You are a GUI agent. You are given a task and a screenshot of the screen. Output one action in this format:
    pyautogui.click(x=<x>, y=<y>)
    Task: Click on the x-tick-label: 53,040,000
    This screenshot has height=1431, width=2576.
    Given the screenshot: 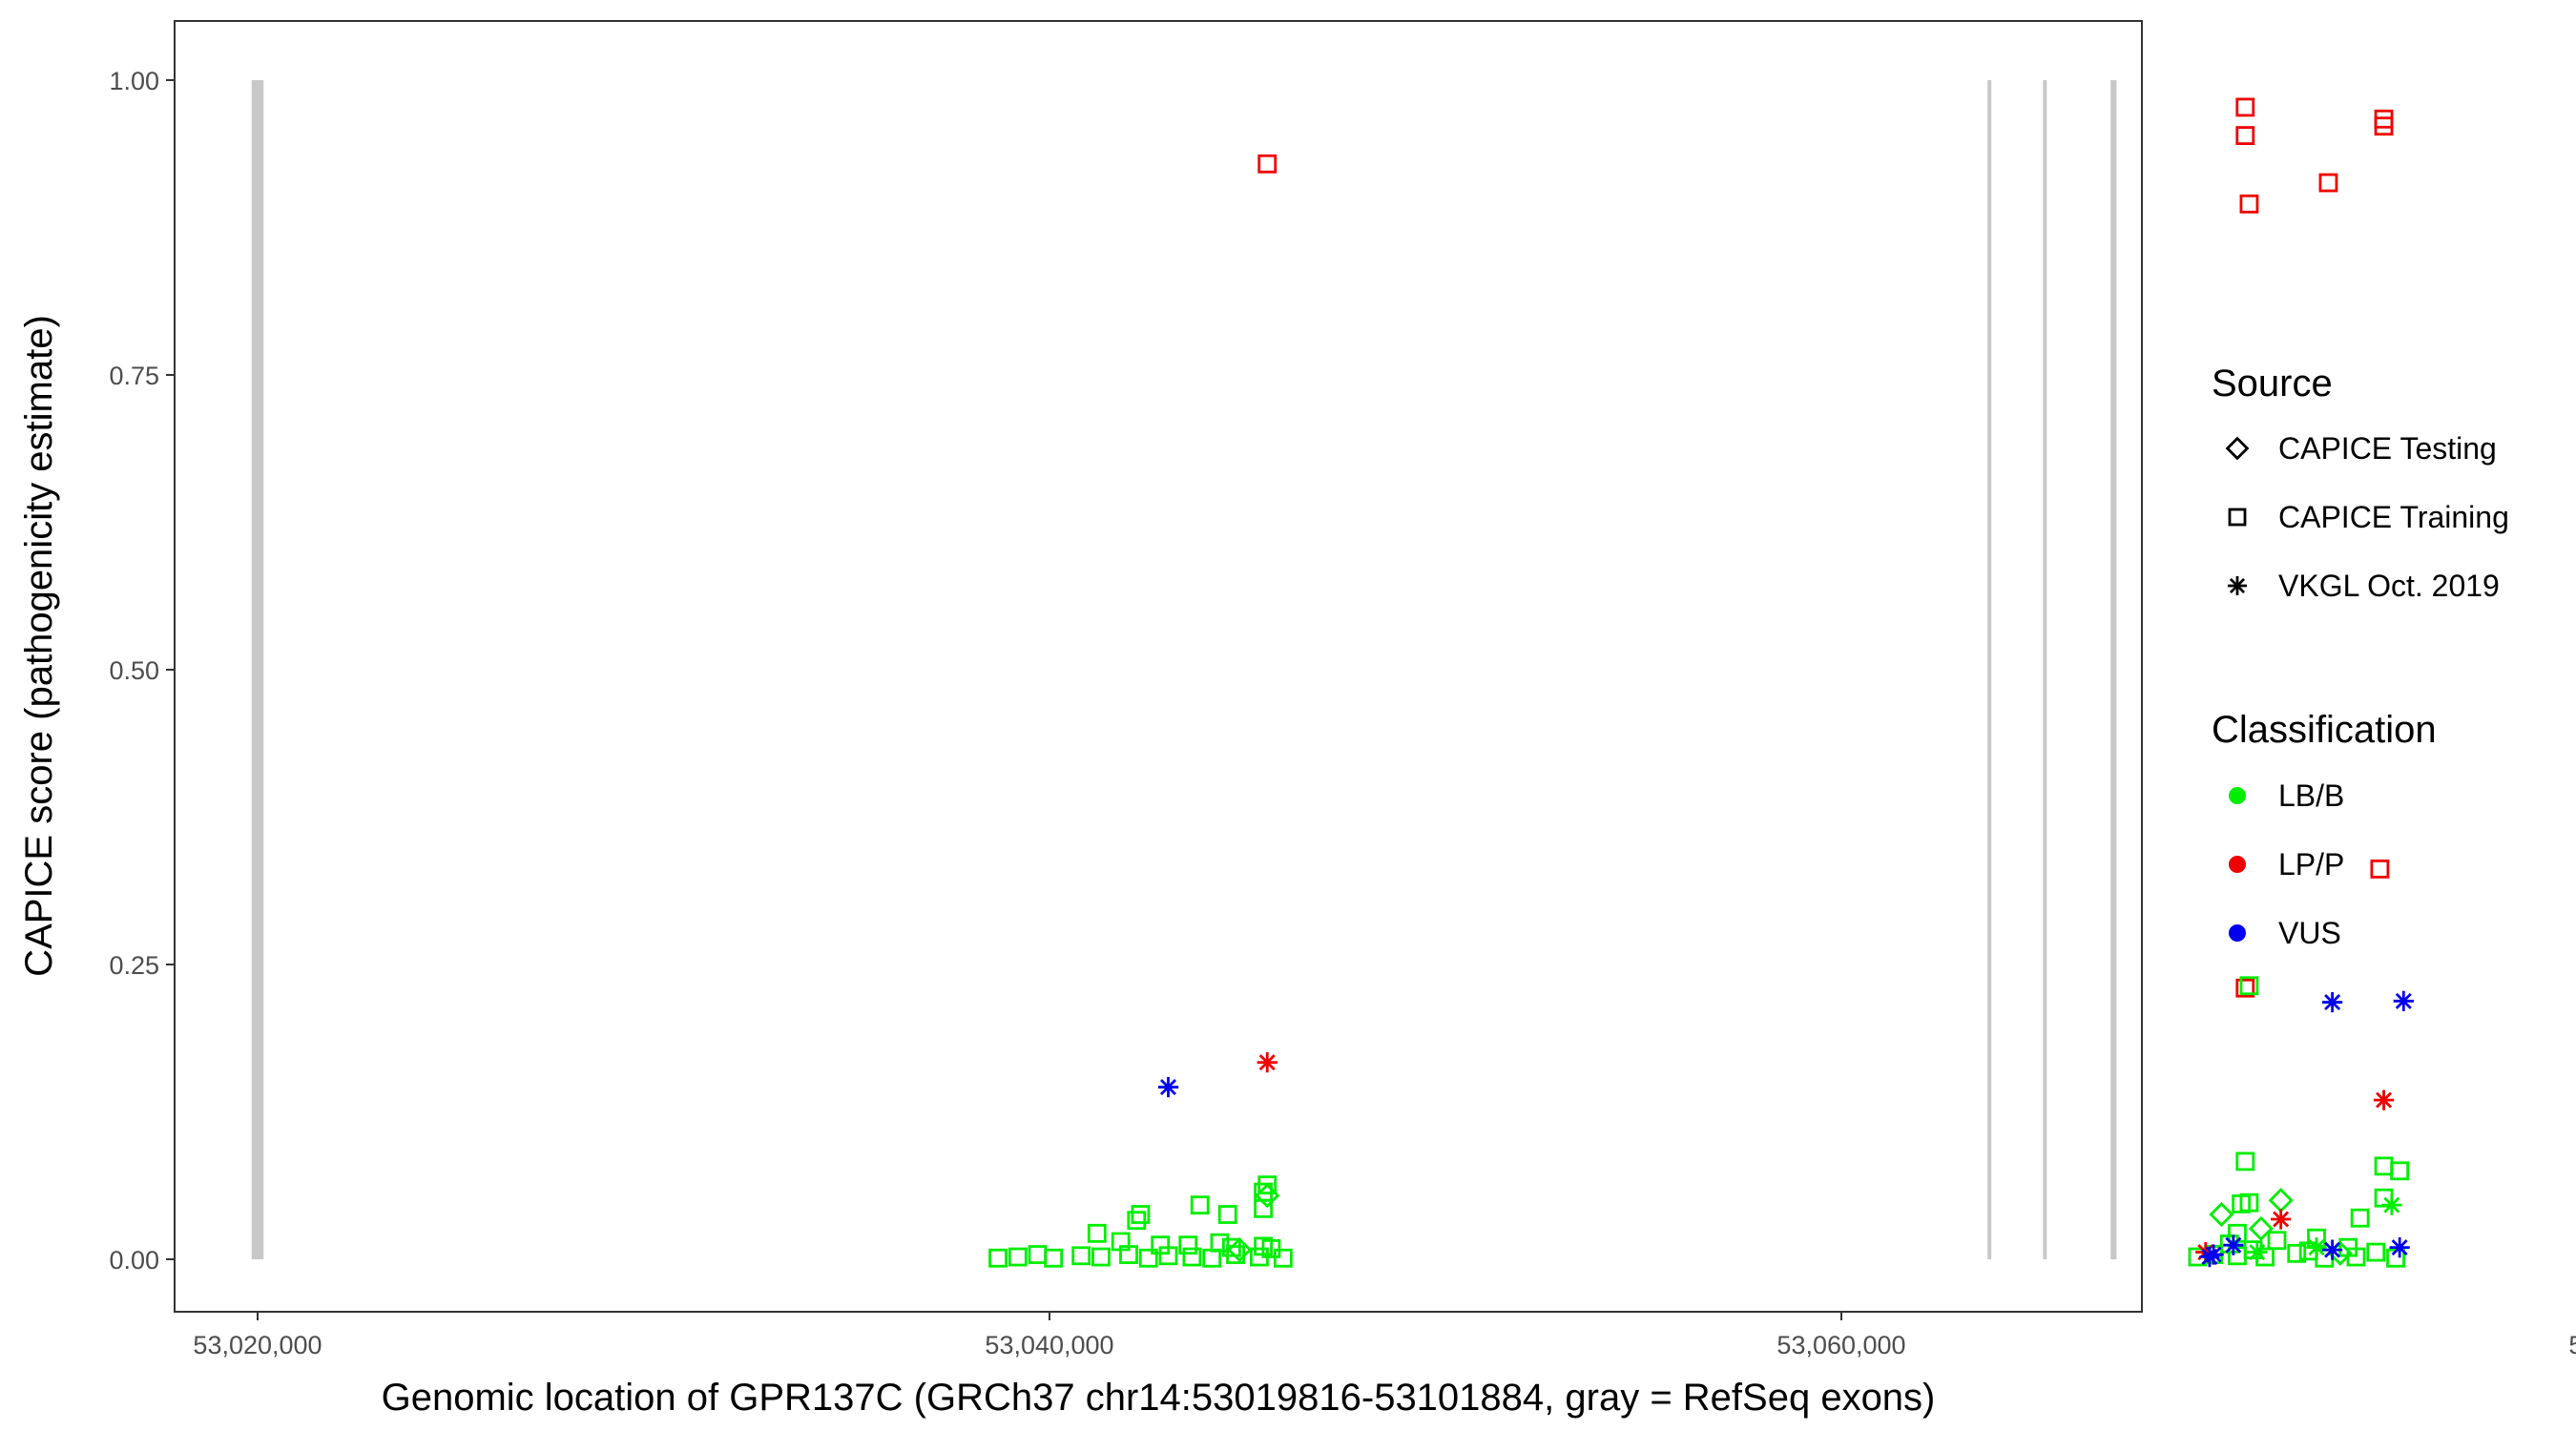 What is the action you would take?
    pyautogui.click(x=1049, y=1345)
    